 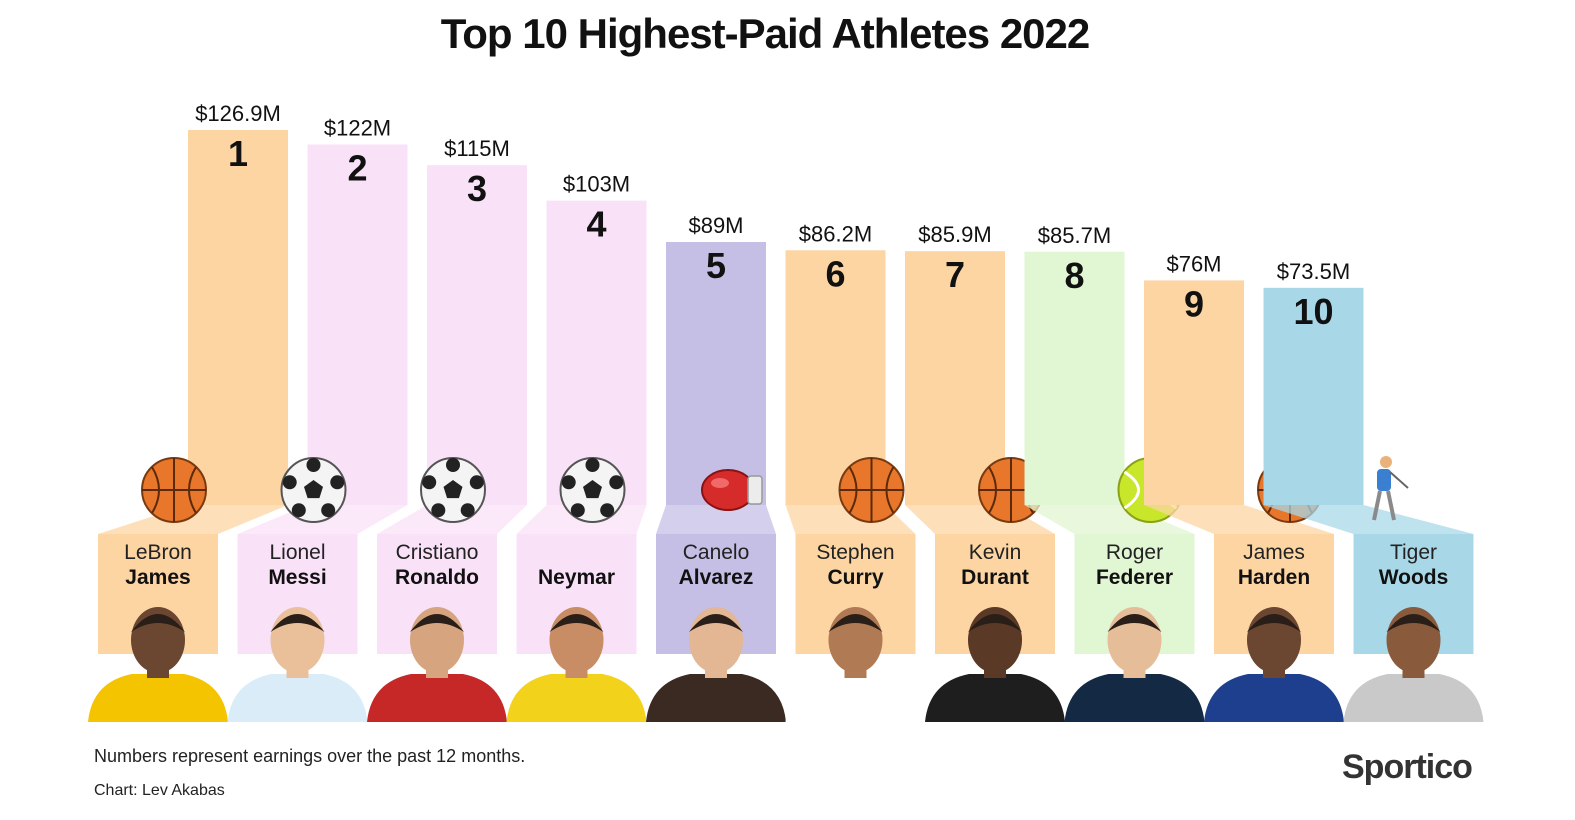 What do you see at coordinates (716, 577) in the screenshot?
I see `last-name: Alvarez` at bounding box center [716, 577].